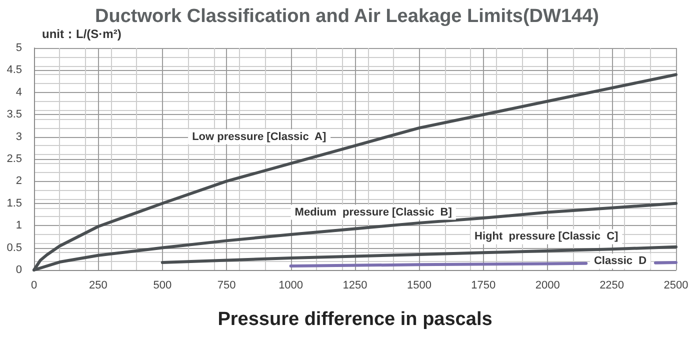  I want to click on y-tick-label: 0, so click(19, 270).